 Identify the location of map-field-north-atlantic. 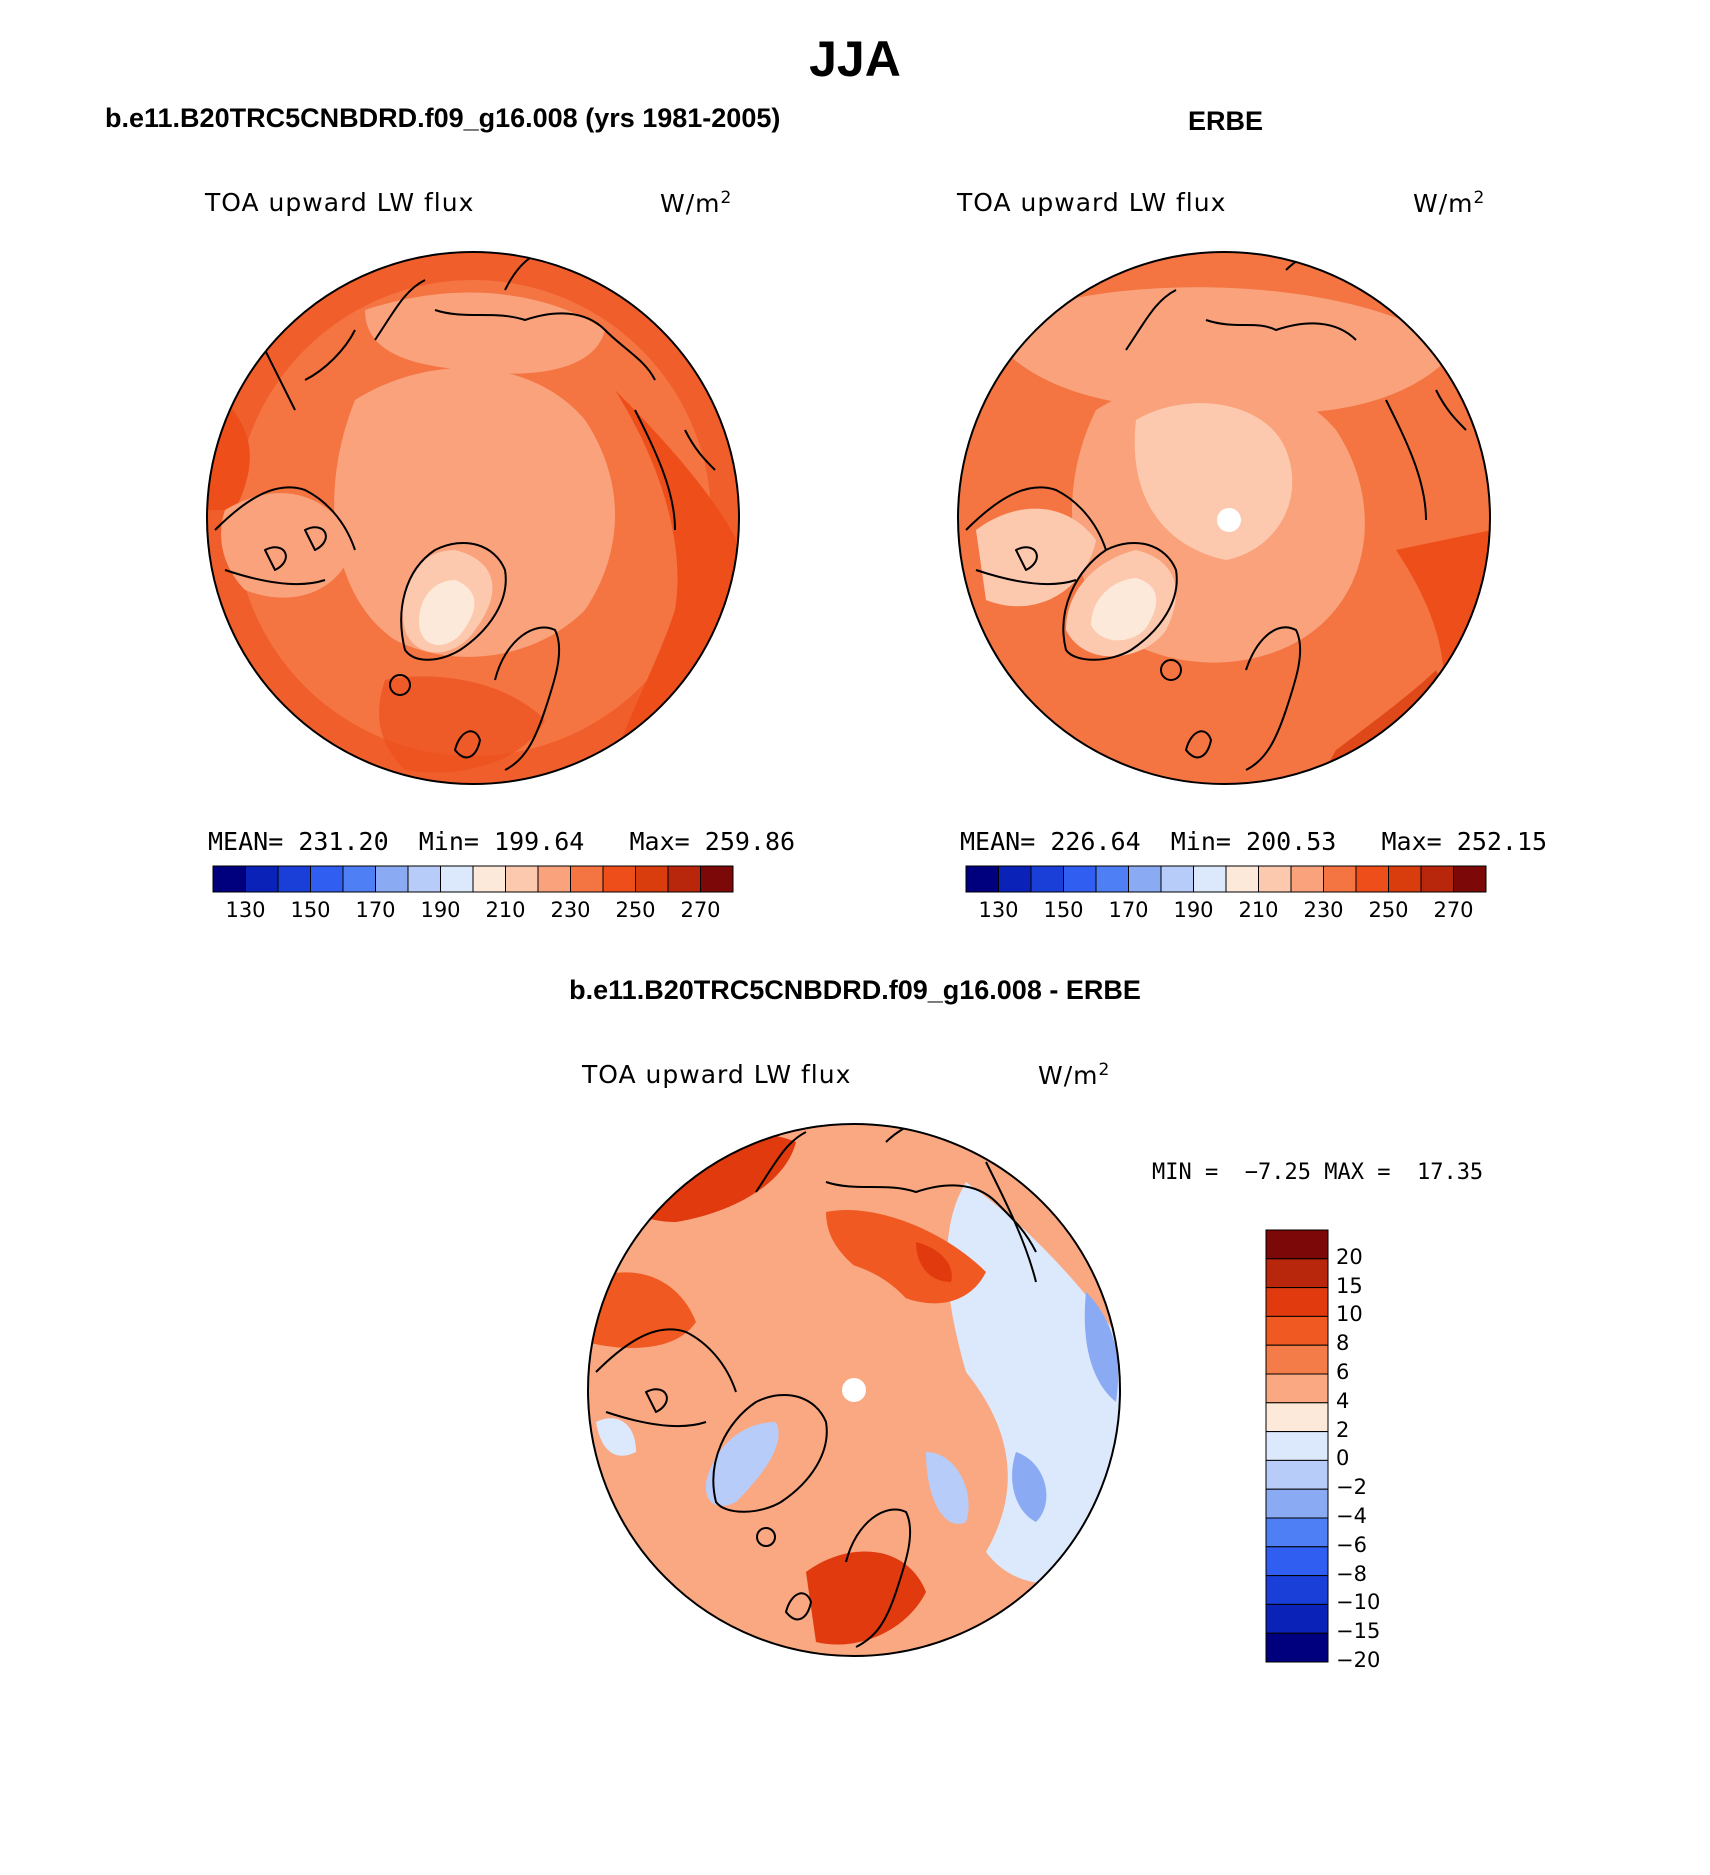
(462, 724).